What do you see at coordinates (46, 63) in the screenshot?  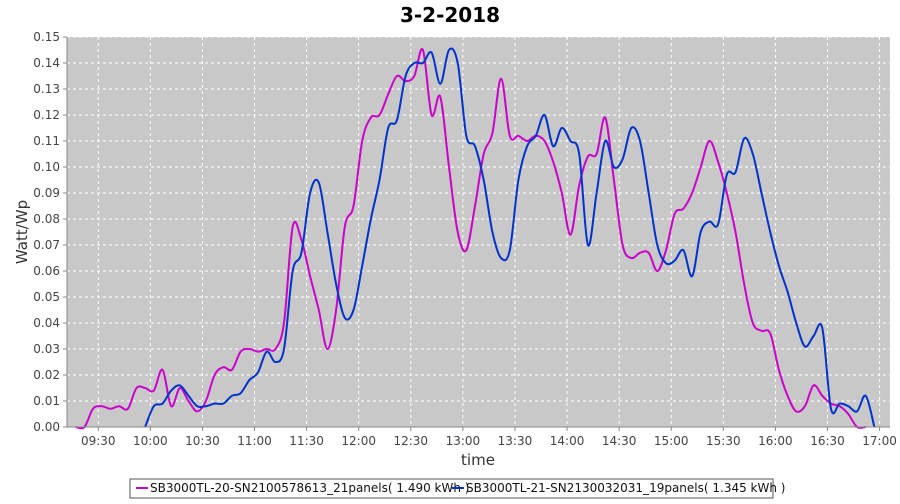 I see `y-tick-label: 0.14` at bounding box center [46, 63].